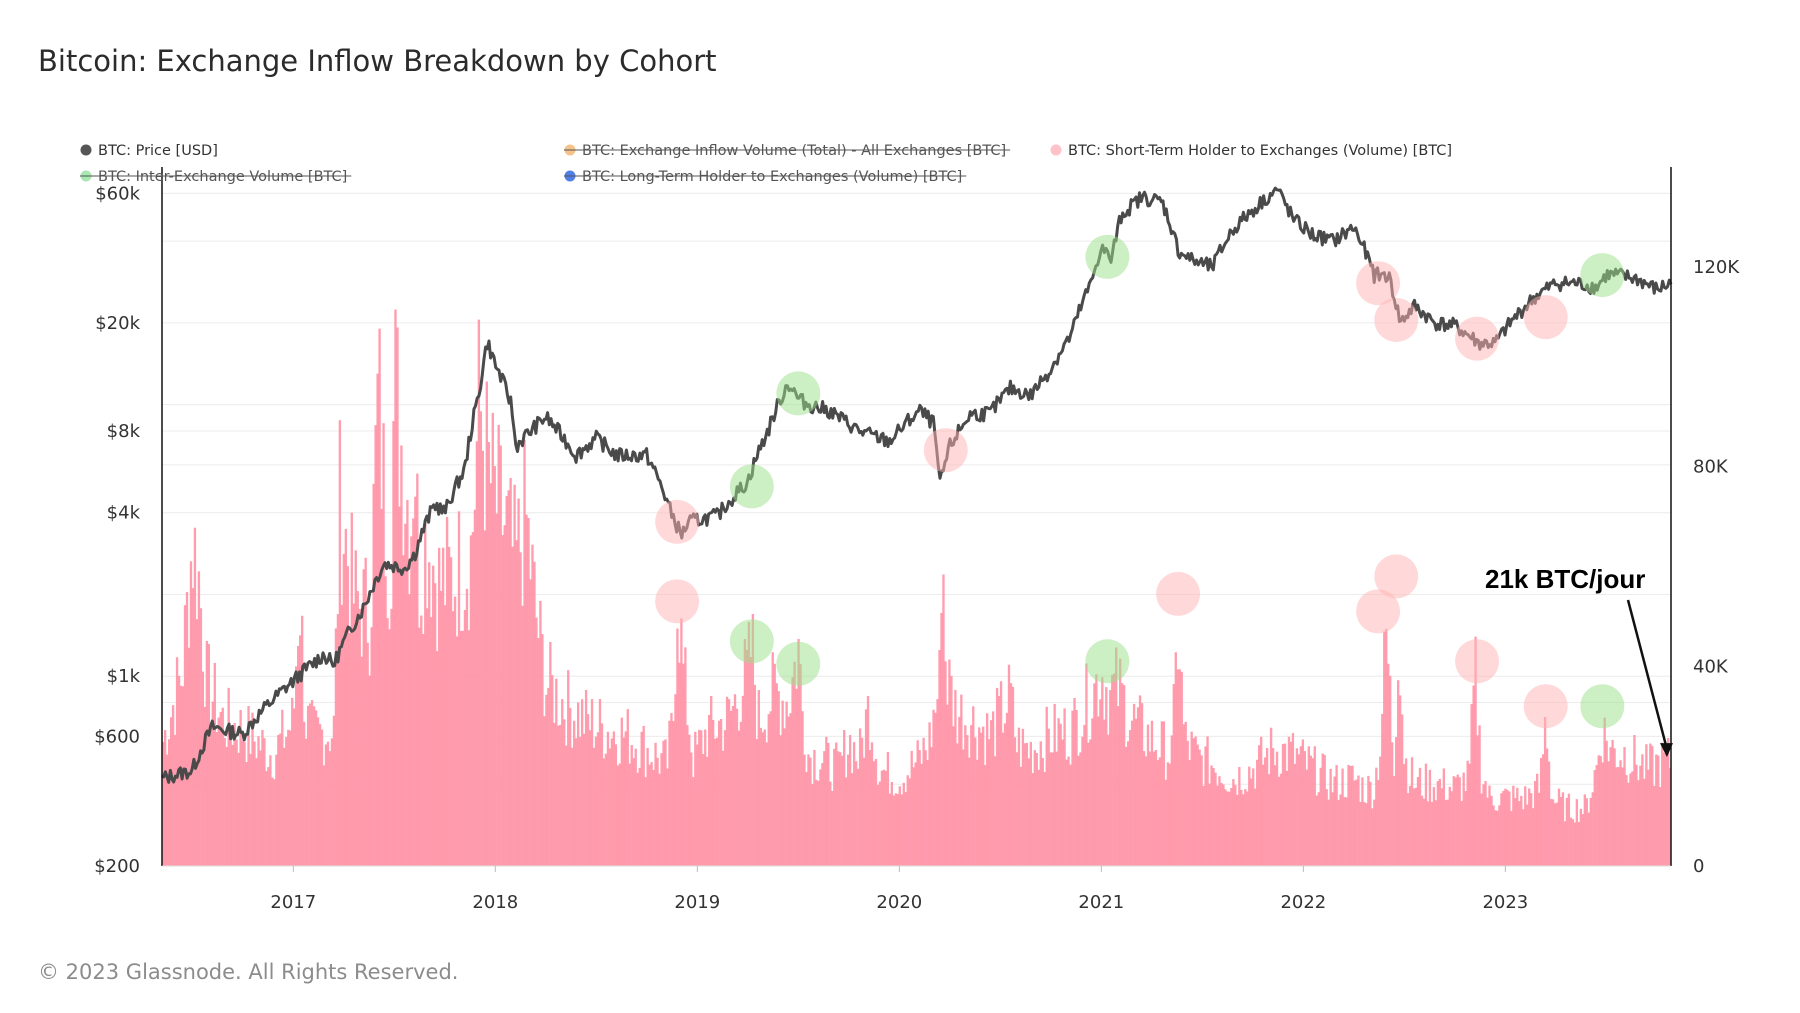 The image size is (1800, 1013). Describe the element at coordinates (1378, 283) in the screenshot. I see `red-price-highlight` at that location.